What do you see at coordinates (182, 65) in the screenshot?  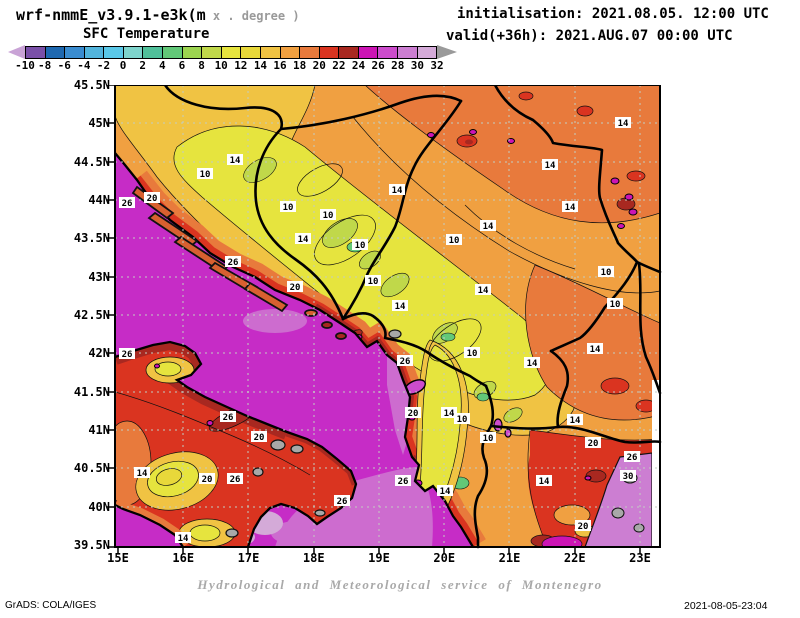 I see `colorbar-tick-label: 6` at bounding box center [182, 65].